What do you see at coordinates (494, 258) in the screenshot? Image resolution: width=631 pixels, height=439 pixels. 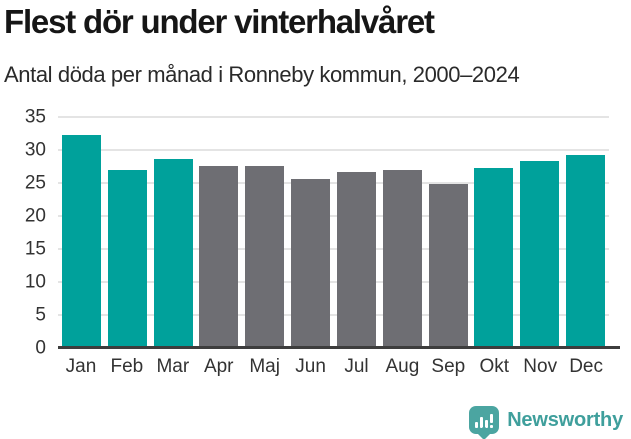 I see `bar-okt` at bounding box center [494, 258].